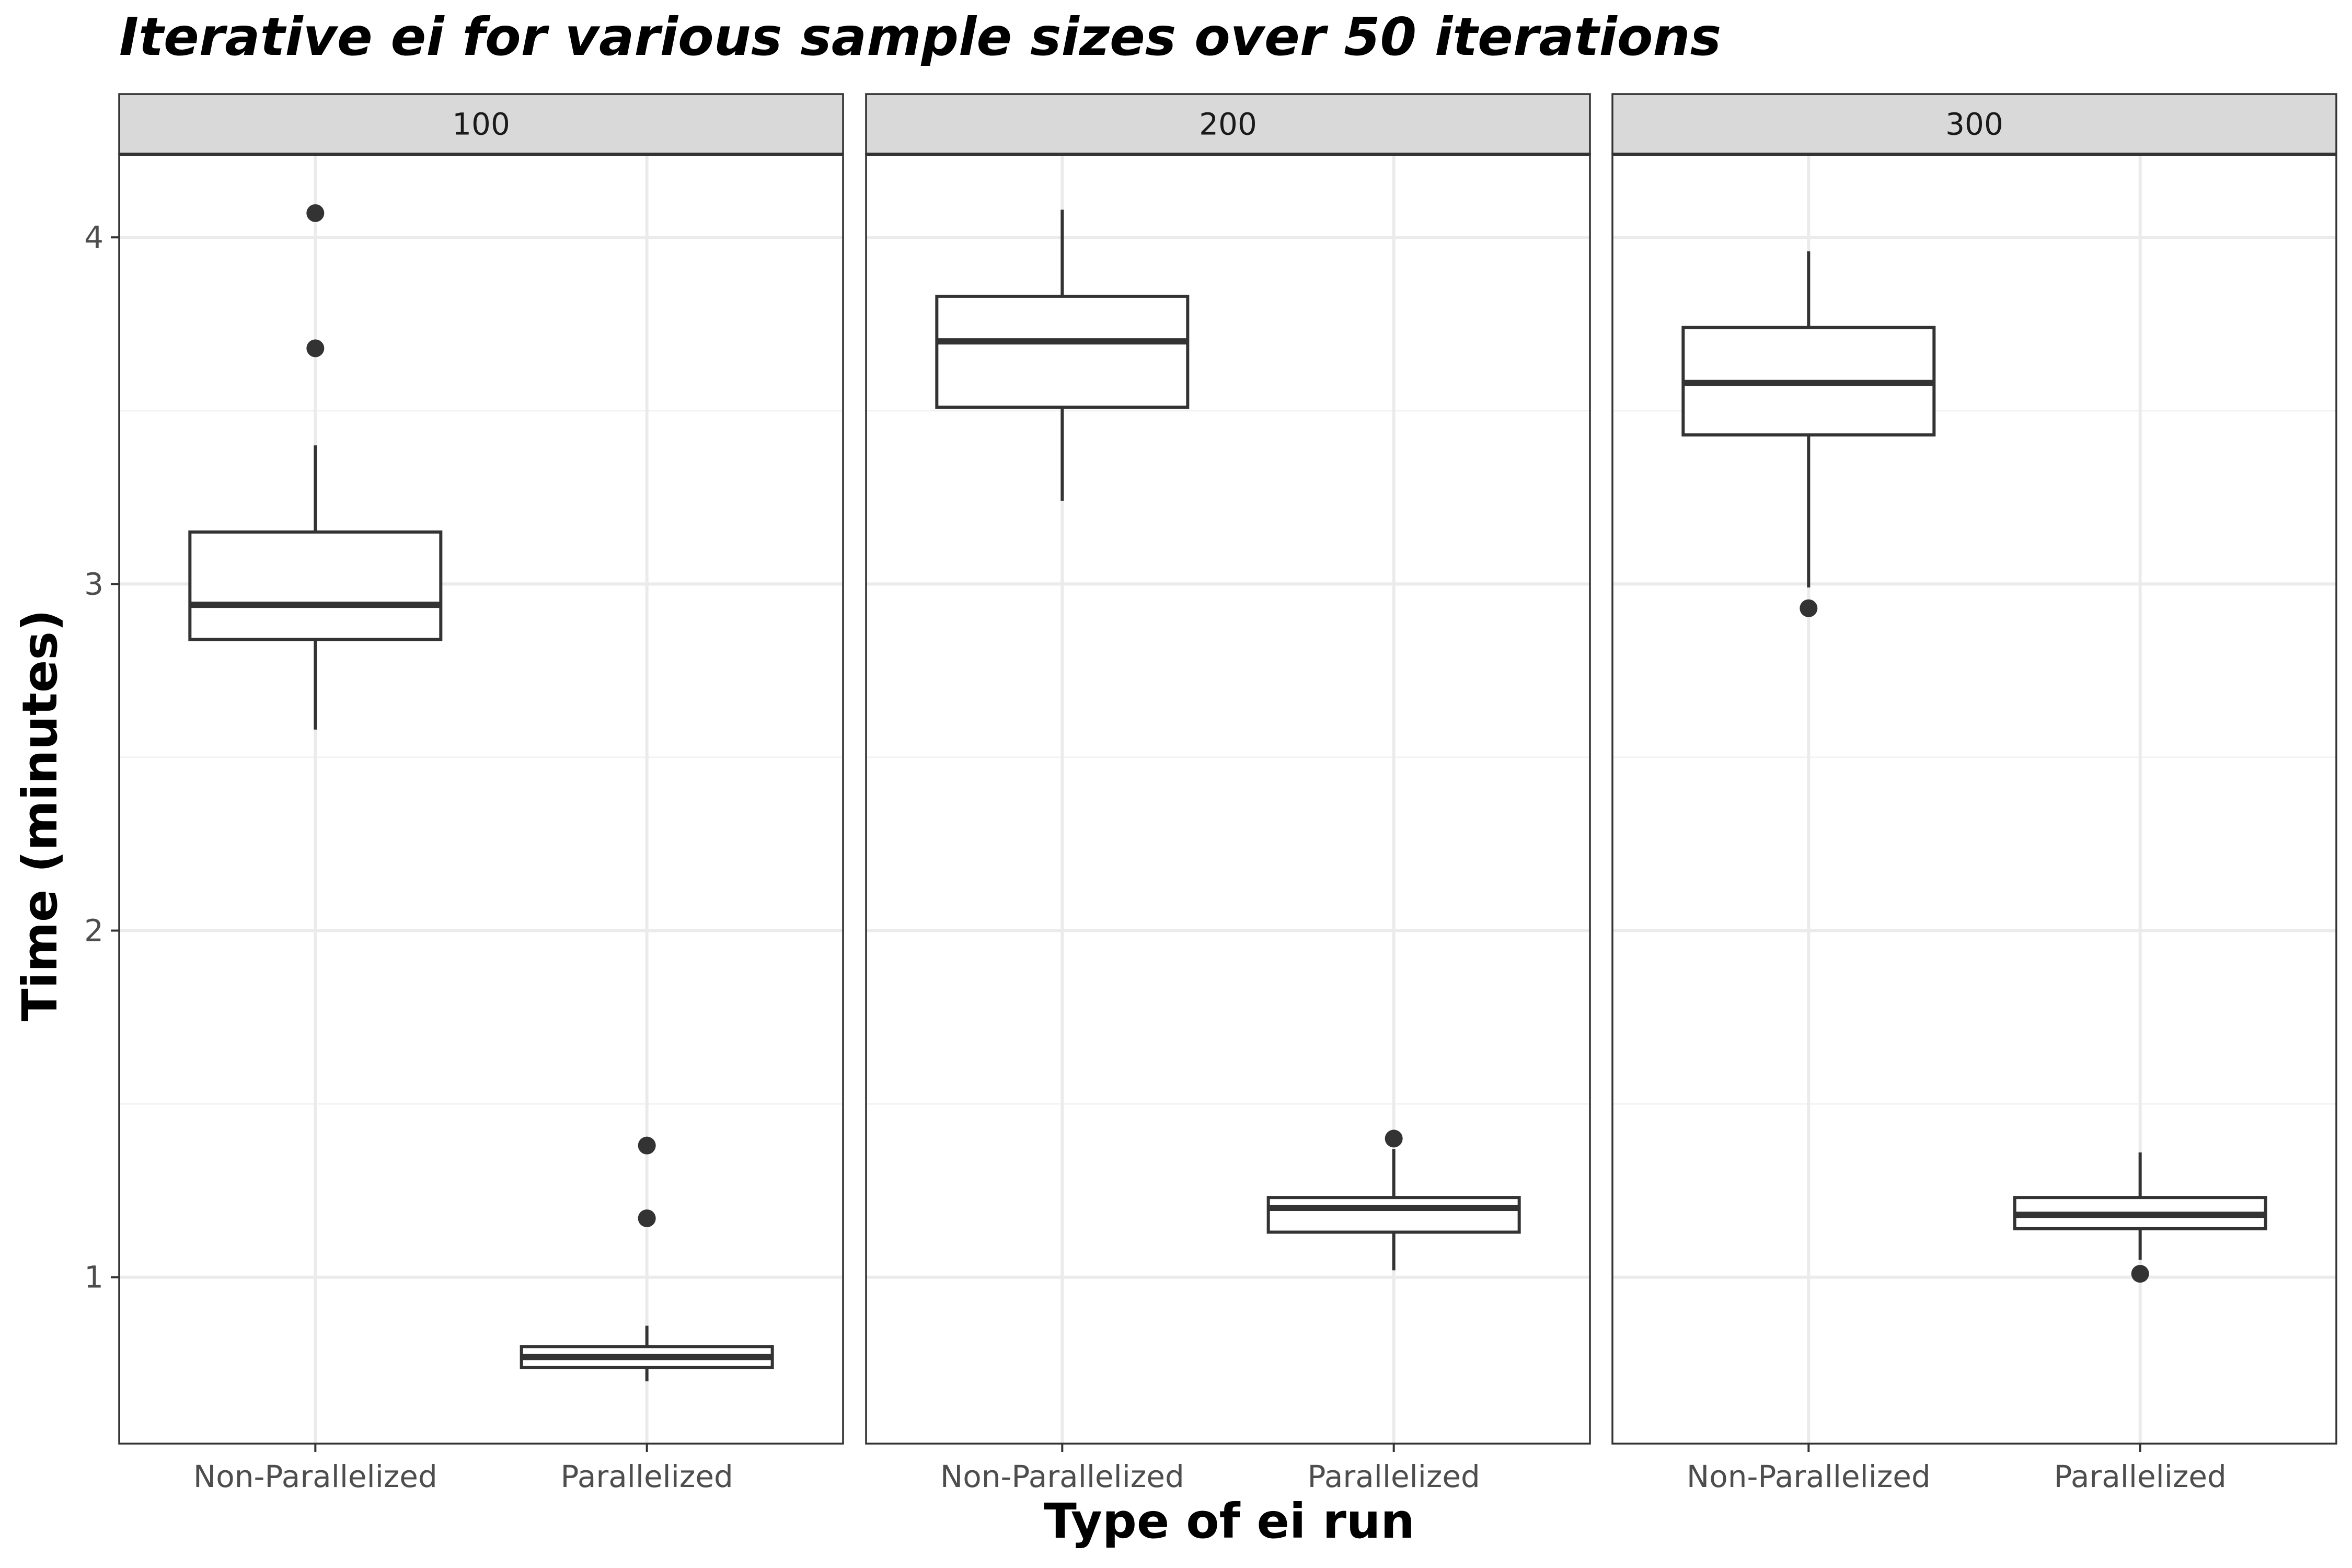 The image size is (2352, 1568). What do you see at coordinates (40, 815) in the screenshot?
I see `y-axis-title: Time (minutes)` at bounding box center [40, 815].